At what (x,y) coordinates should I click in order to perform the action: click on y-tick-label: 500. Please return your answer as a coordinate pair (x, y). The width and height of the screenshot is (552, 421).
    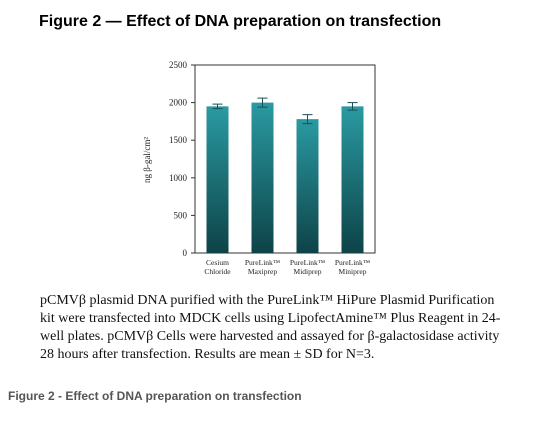
    Looking at the image, I should click on (181, 215).